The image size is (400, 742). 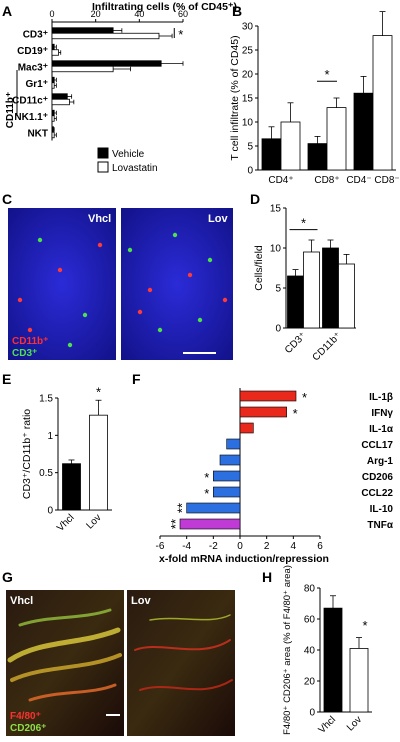 I want to click on bar-panelH, so click(x=333, y=660).